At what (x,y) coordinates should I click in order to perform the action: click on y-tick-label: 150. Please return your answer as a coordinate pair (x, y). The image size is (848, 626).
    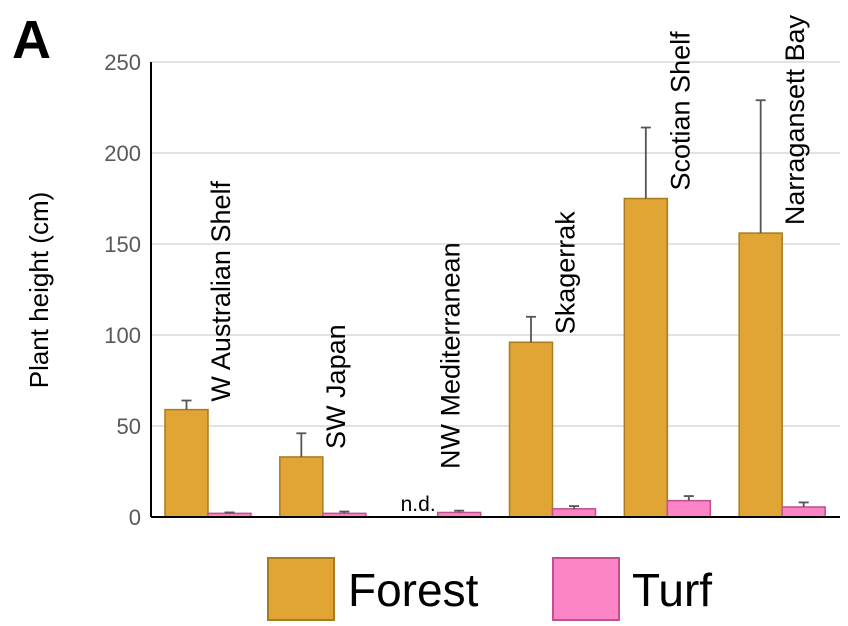
    Looking at the image, I should click on (122, 244).